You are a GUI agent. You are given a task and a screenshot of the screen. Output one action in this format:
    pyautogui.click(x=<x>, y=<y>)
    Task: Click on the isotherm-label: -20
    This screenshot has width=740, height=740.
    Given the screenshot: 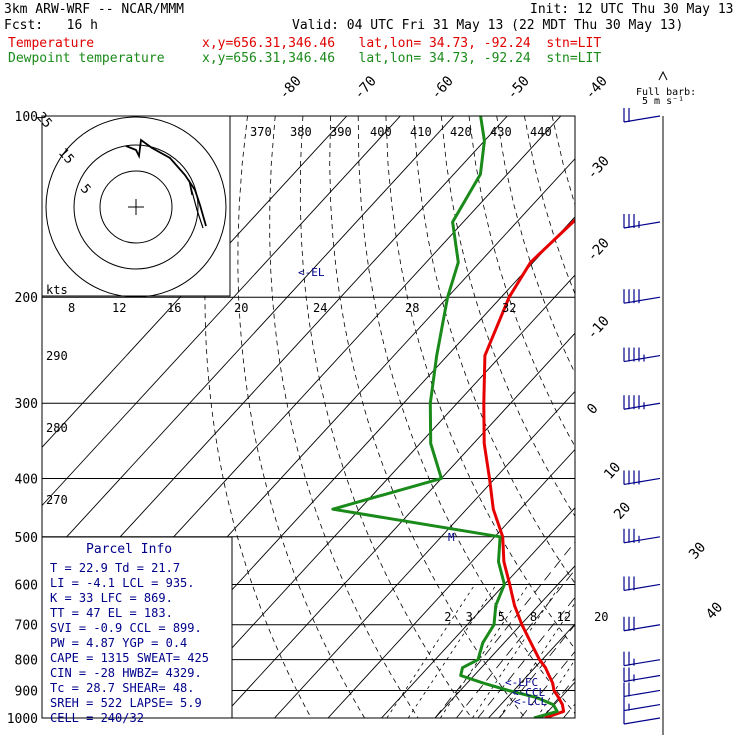 What is the action you would take?
    pyautogui.click(x=598, y=250)
    